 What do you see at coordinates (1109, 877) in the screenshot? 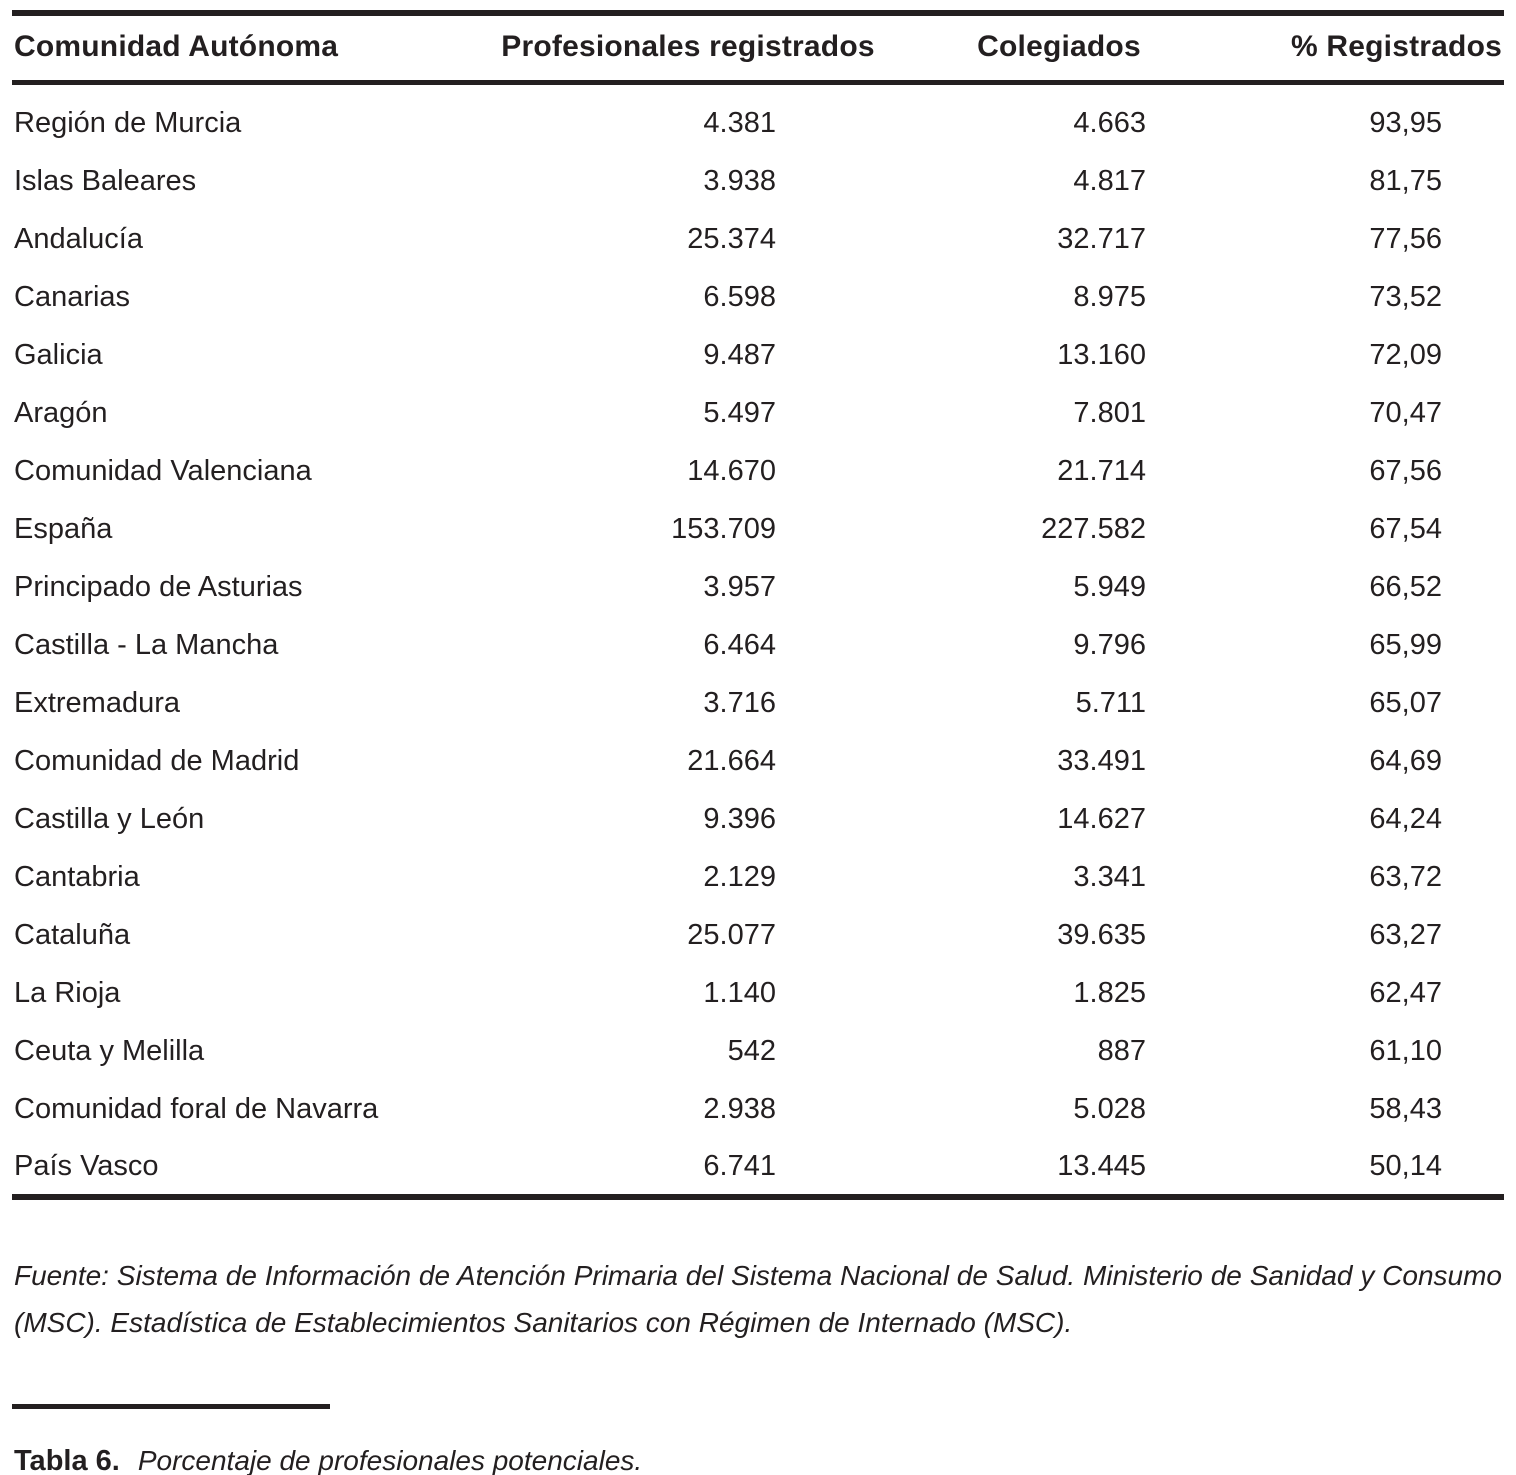
I see `cell-colegiados: 3.341` at bounding box center [1109, 877].